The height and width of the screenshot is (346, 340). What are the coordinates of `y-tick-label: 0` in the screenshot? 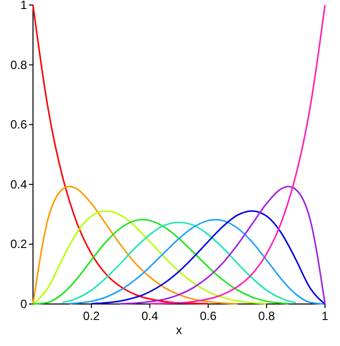 It's located at (24, 304).